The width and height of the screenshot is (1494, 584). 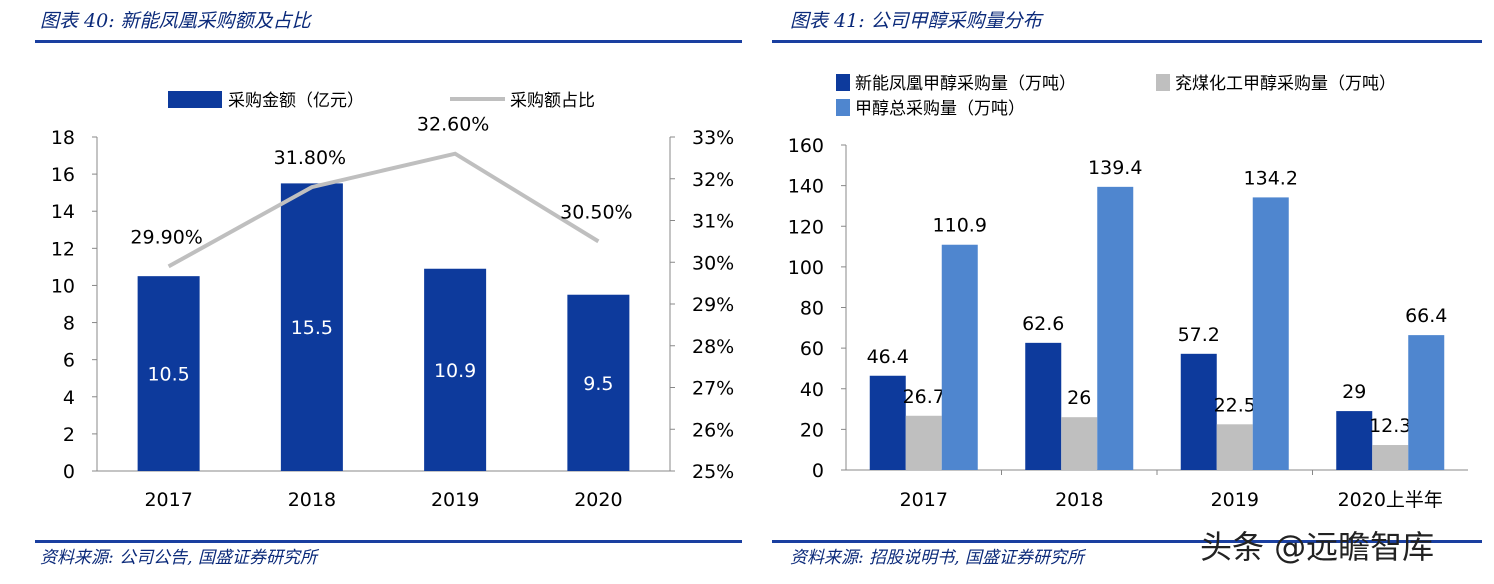 I want to click on line-data-label: 32.60%, so click(x=453, y=125).